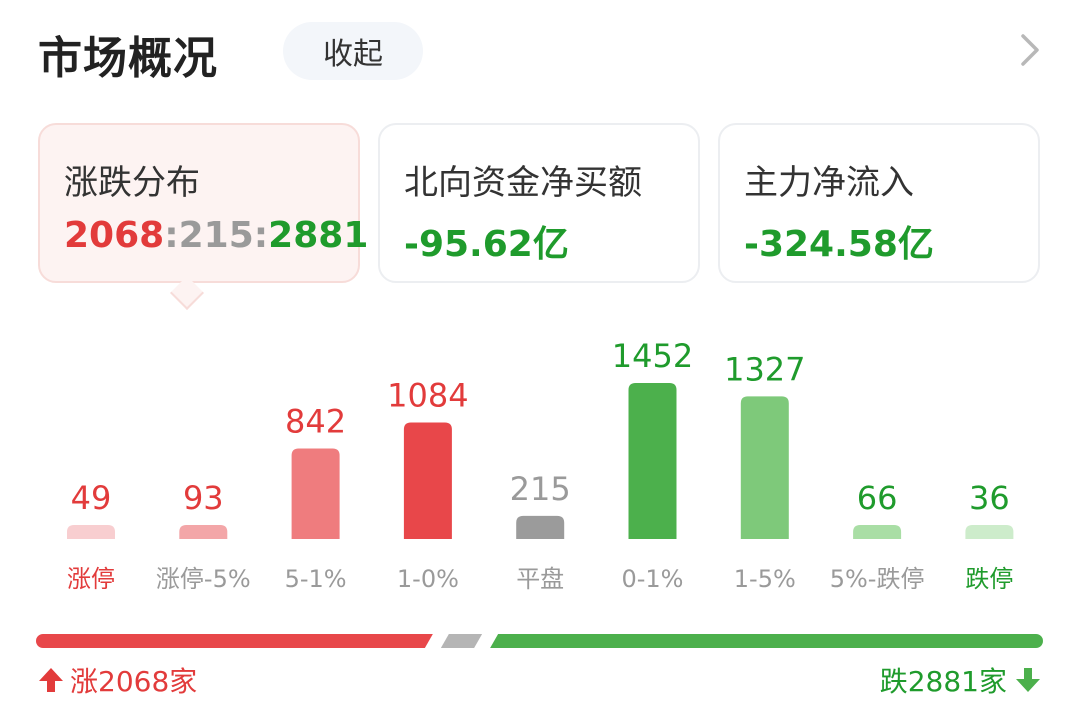 The width and height of the screenshot is (1079, 712). Describe the element at coordinates (428, 579) in the screenshot. I see `category-label: 1-0%` at that location.